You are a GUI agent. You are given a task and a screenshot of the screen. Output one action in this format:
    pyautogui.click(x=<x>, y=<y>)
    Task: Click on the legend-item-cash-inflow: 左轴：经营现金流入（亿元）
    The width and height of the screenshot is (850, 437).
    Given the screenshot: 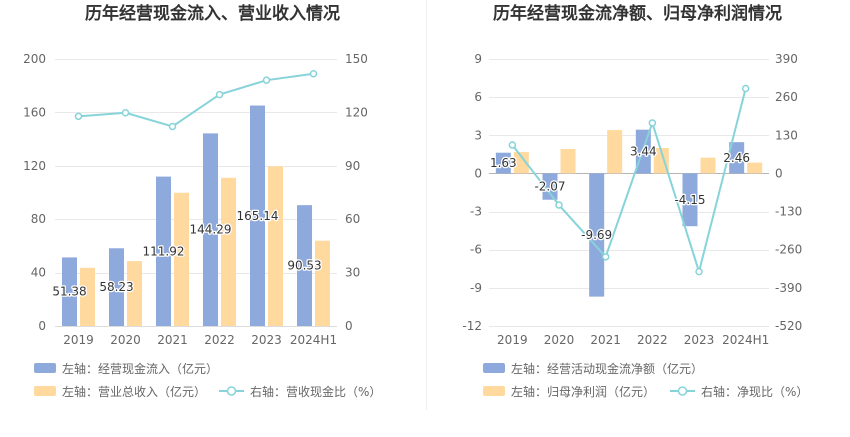 What is the action you would take?
    pyautogui.click(x=126, y=368)
    